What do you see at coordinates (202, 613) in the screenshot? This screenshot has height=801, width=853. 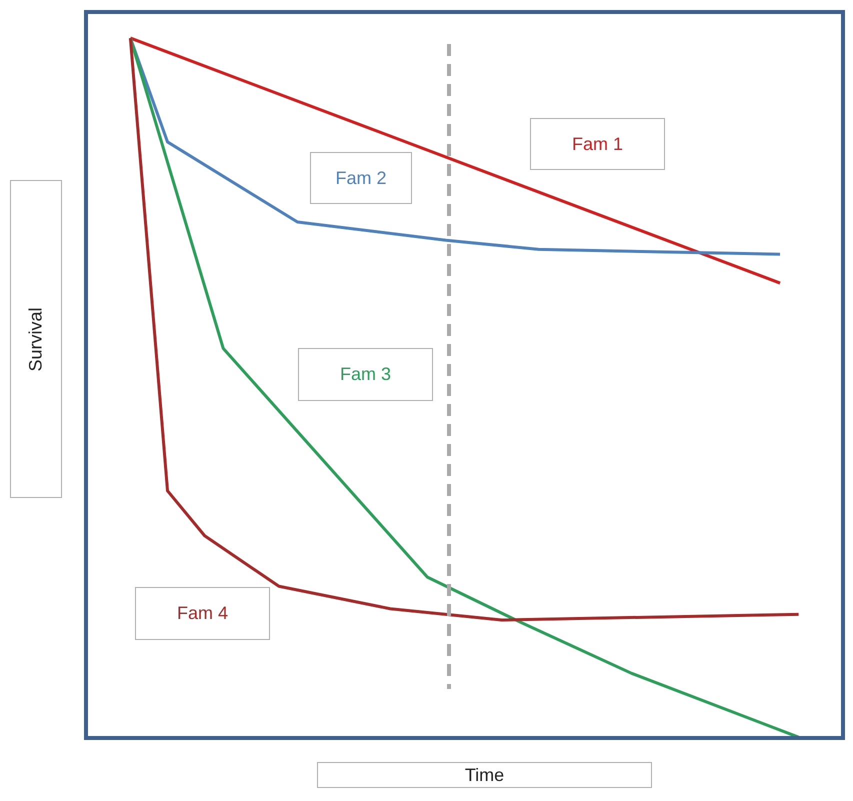 I see `text: Fam 4` at bounding box center [202, 613].